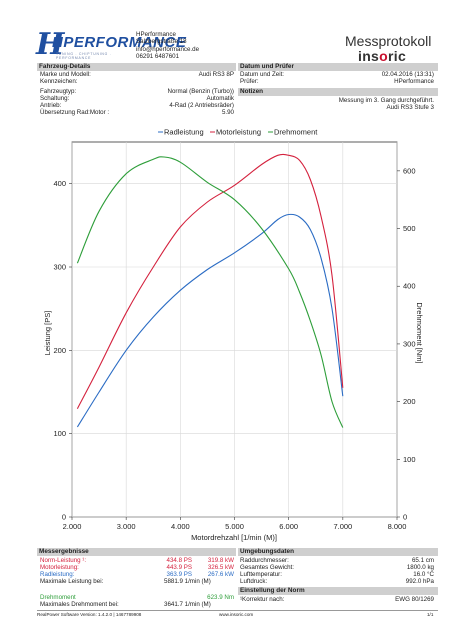 This screenshot has width=451, height=640. I want to click on x-tick-label: 5.000, so click(234, 526).